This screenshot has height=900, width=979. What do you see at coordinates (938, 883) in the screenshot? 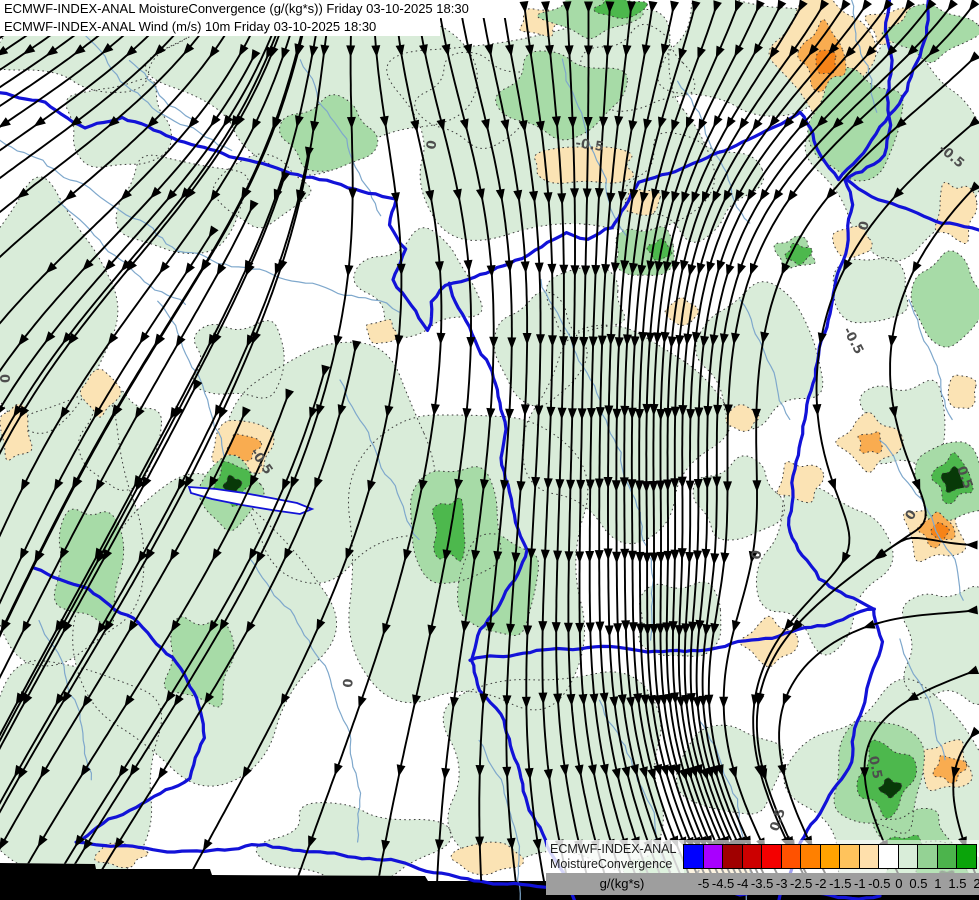
I see `legend-tick-label: 1` at bounding box center [938, 883].